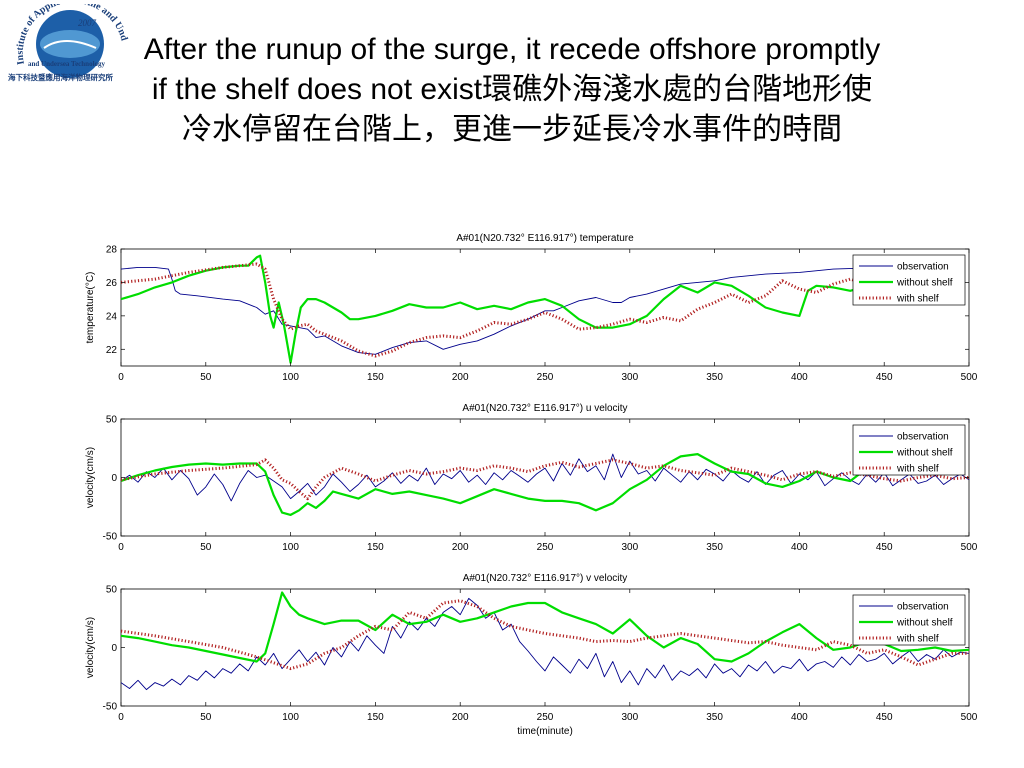  Describe the element at coordinates (924, 453) in the screenshot. I see `panel-2-legend-label-without-shelf: without shelf` at that location.